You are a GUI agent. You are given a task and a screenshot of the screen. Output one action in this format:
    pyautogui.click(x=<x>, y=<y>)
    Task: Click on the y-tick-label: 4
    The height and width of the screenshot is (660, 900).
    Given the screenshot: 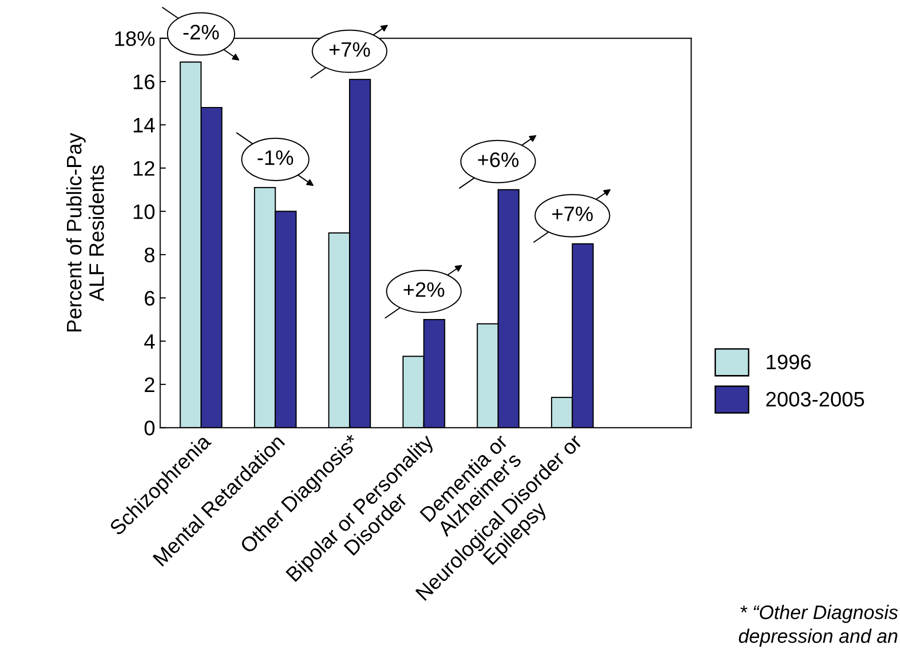 What is the action you would take?
    pyautogui.click(x=149, y=341)
    